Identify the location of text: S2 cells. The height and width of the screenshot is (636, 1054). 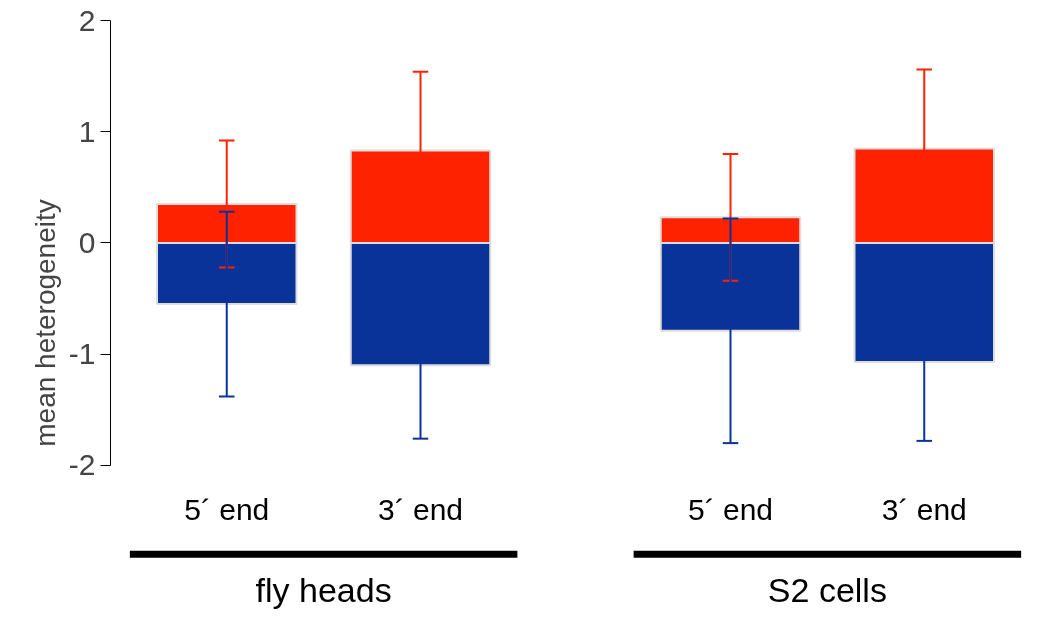
(827, 589).